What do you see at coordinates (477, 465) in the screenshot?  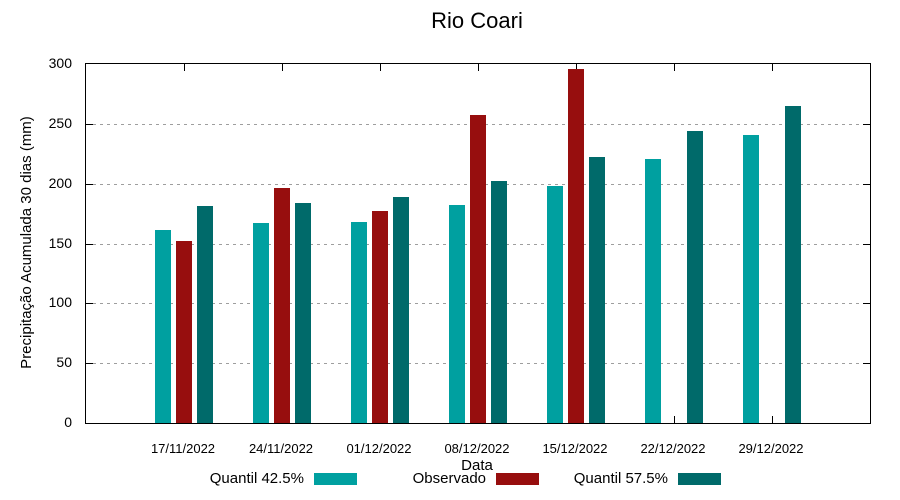 I see `x-axis-label: Data` at bounding box center [477, 465].